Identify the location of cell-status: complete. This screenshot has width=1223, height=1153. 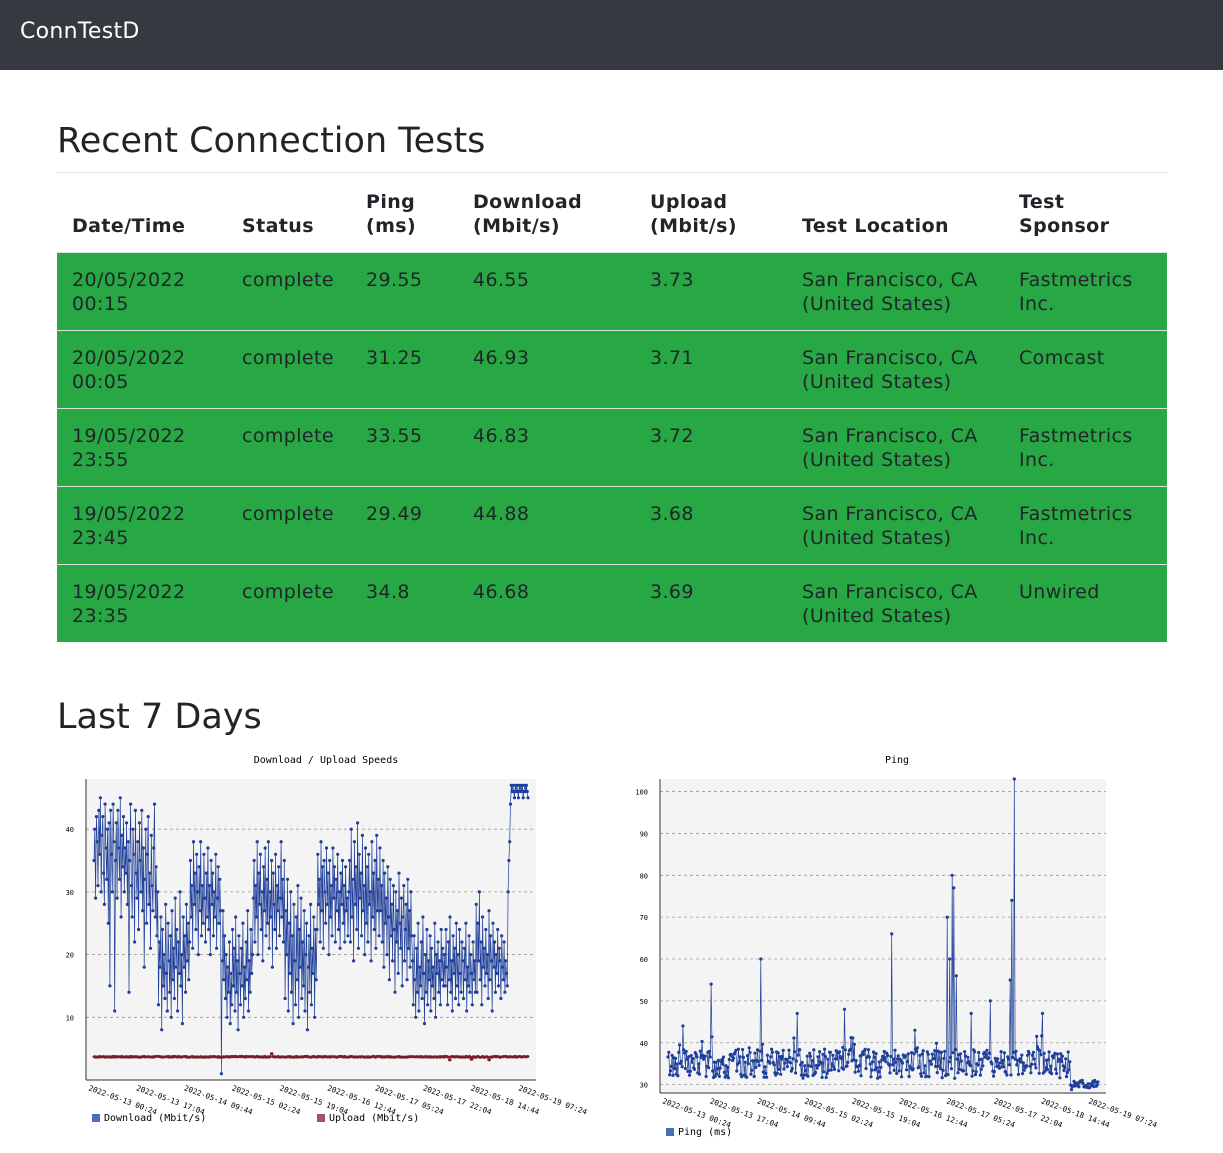
(289, 603).